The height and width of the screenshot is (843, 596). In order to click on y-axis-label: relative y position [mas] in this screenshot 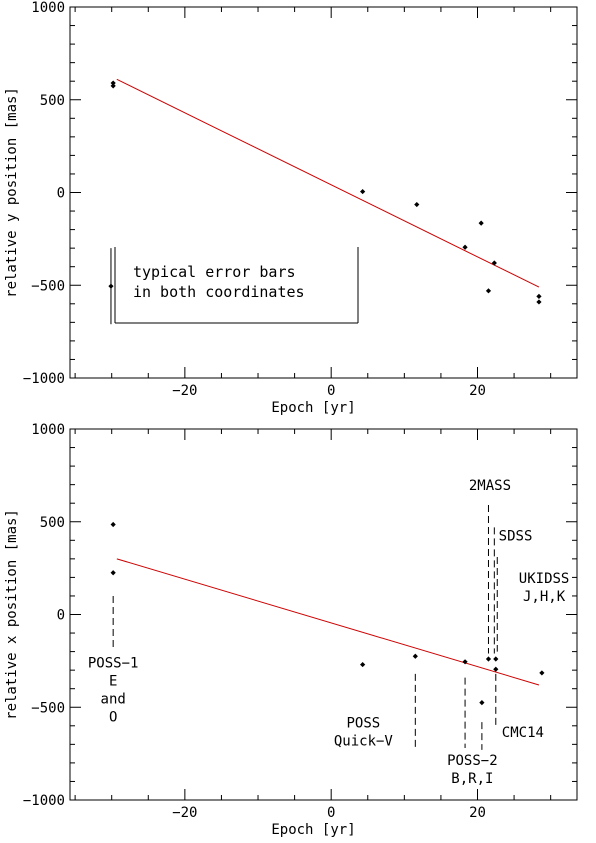, I will do `click(12, 192)`.